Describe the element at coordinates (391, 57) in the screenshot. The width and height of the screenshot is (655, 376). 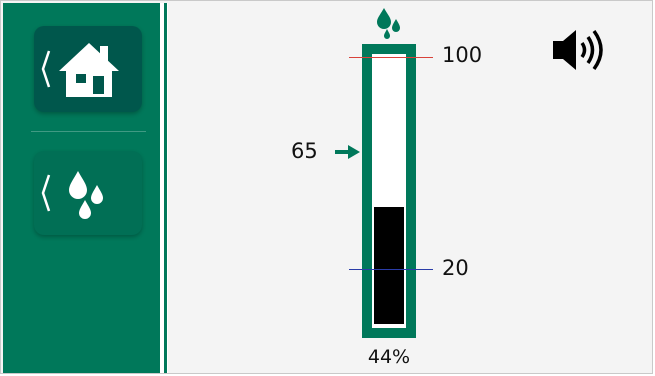
I see `max-level-line` at that location.